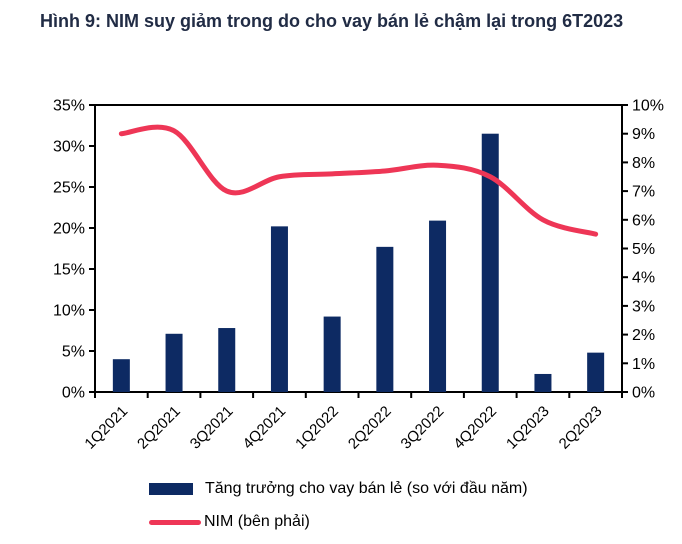  What do you see at coordinates (106, 428) in the screenshot?
I see `x-axis-label: 1Q2021` at bounding box center [106, 428].